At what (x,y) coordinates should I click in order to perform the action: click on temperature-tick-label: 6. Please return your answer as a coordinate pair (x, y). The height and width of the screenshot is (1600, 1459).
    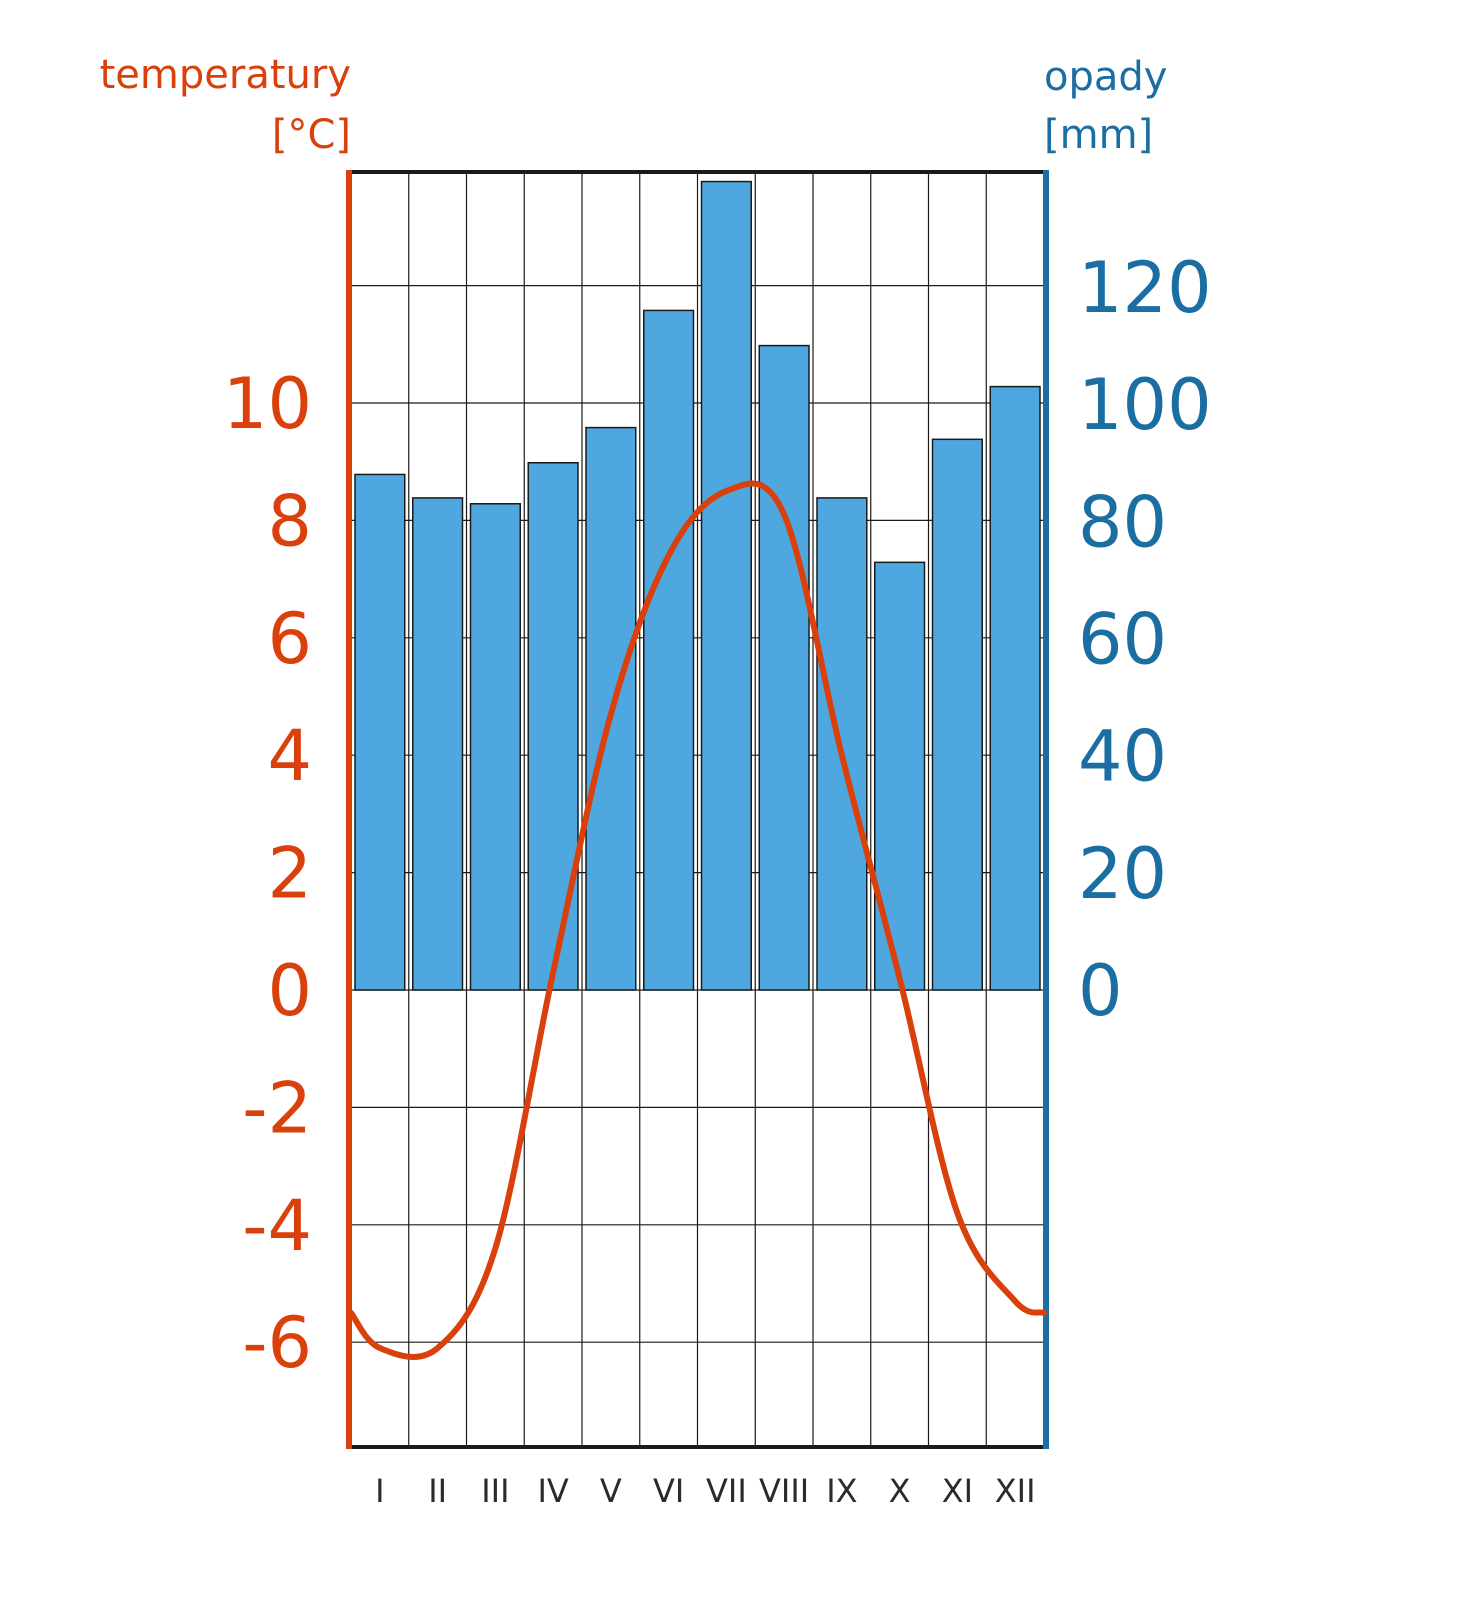
    Looking at the image, I should click on (289, 639).